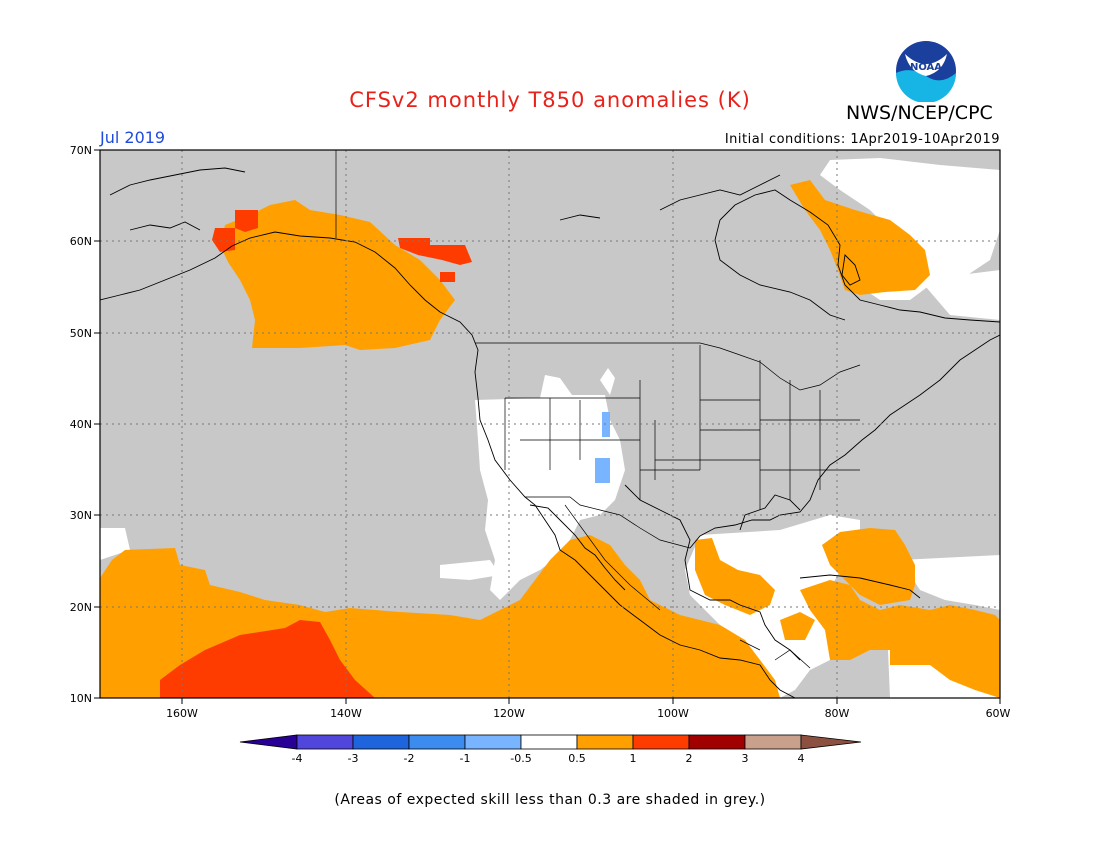  I want to click on agency-label: NWS/NCEP/CPC, so click(919, 113).